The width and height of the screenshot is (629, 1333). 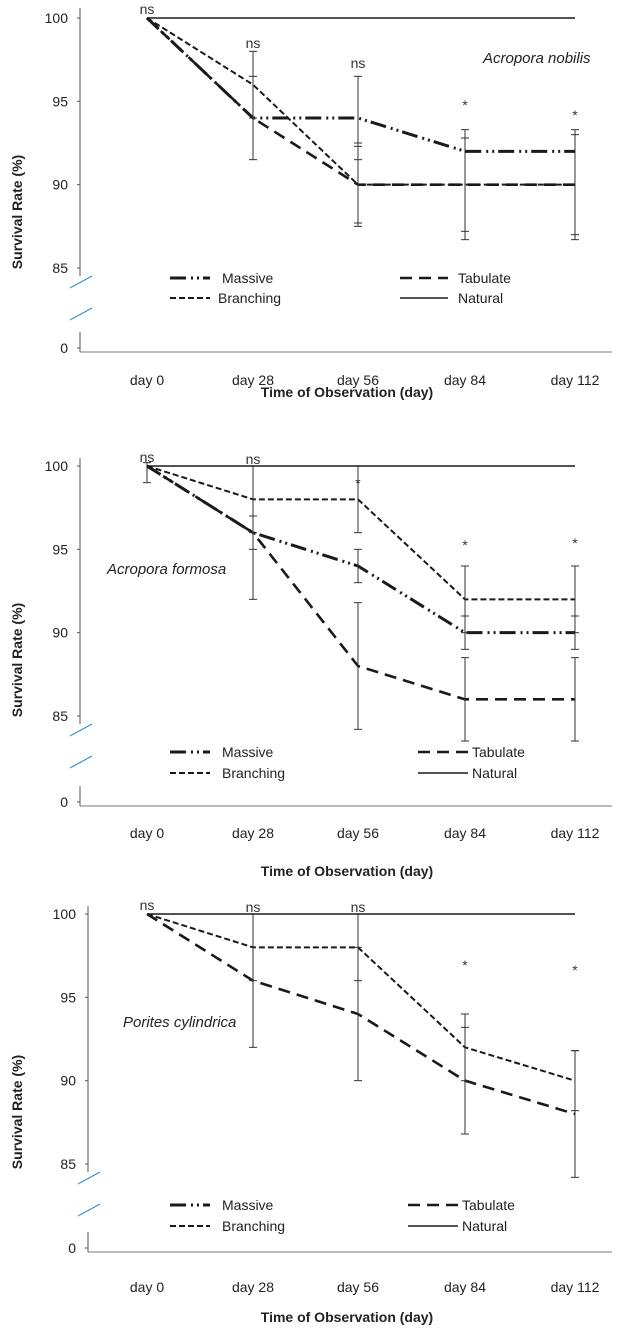 What do you see at coordinates (536, 58) in the screenshot?
I see `species-annotation: Acropora nobilis` at bounding box center [536, 58].